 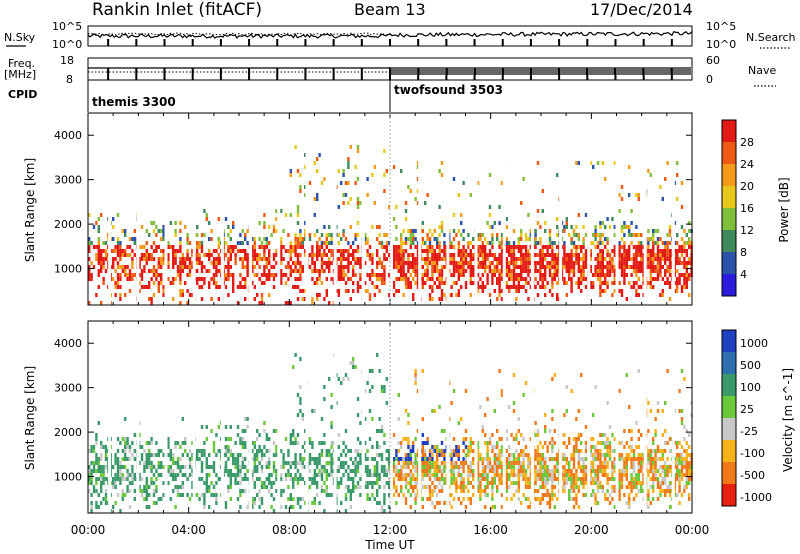 I want to click on colorbar-frame, so click(x=729, y=208).